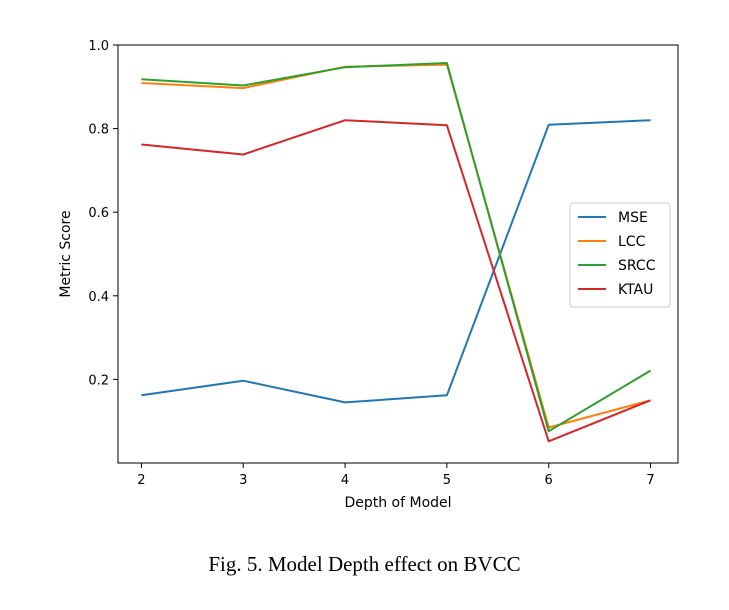 This screenshot has height=610, width=729. I want to click on x-tick-label: 5, so click(447, 480).